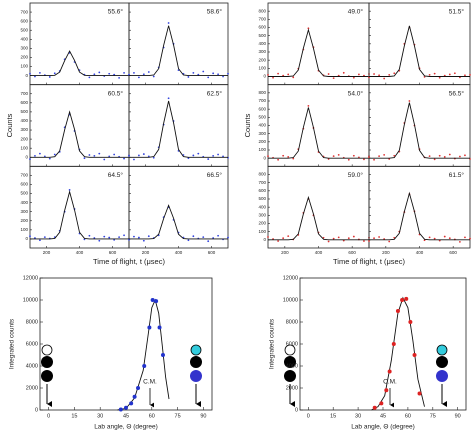  Describe the element at coordinates (203, 416) in the screenshot. I see `x-tick-label: 90` at that location.